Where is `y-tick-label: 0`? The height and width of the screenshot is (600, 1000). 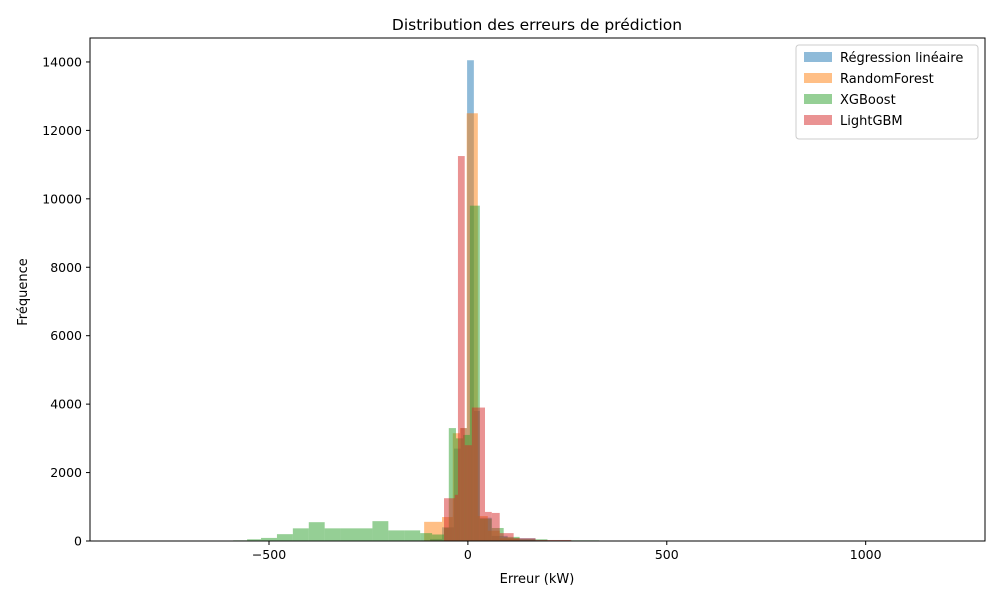
y-tick-label: 0 is located at coordinates (78, 541).